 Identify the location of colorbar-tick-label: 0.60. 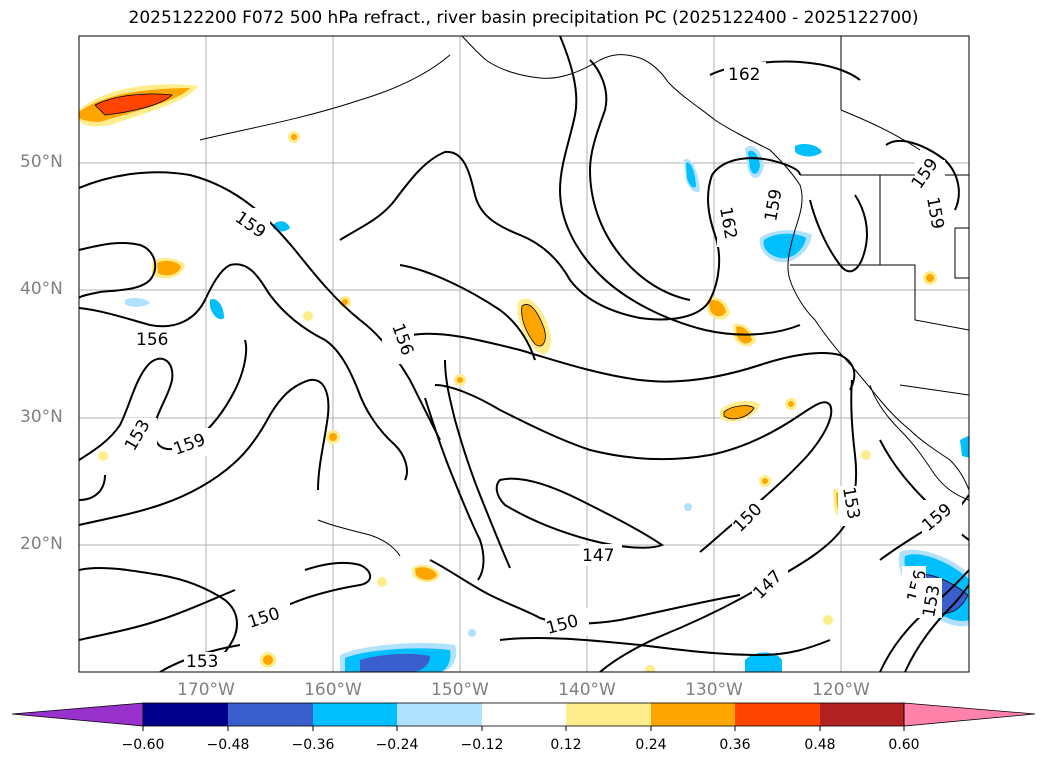
(904, 745).